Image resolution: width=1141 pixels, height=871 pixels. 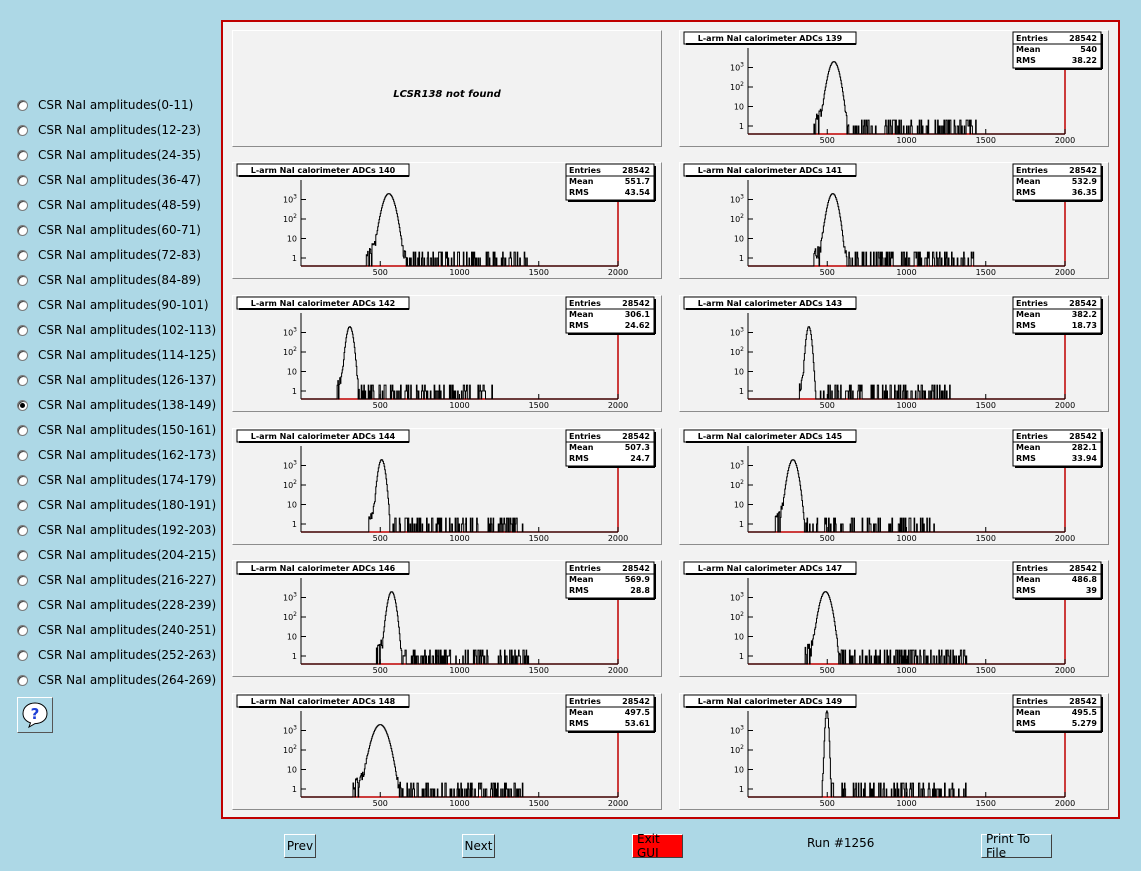 I want to click on radio-option: CSR NaI amplitudes(162-173), so click(x=116, y=455).